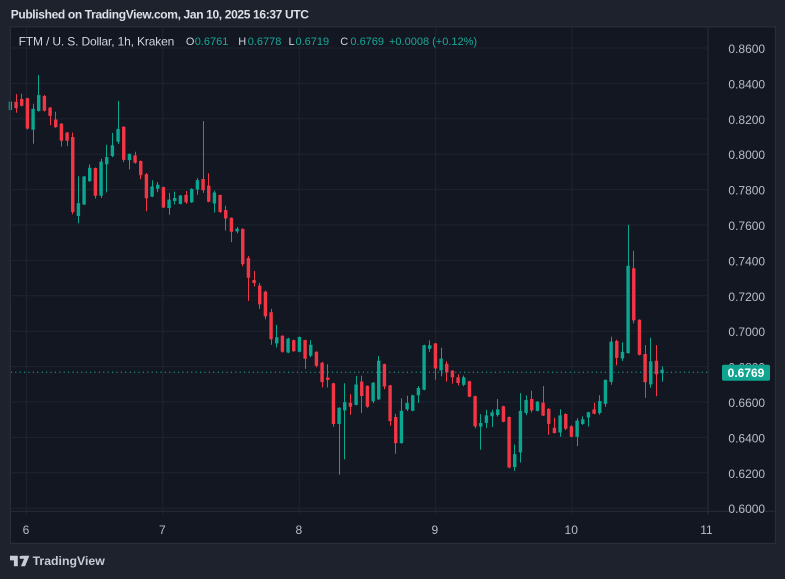 This screenshot has width=785, height=579. I want to click on svg-text: 0.7000, so click(746, 332).